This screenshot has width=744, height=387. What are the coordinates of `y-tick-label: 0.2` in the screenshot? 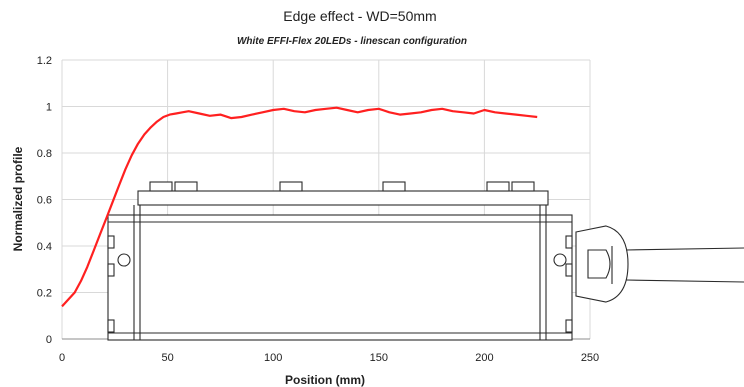 It's located at (44, 294).